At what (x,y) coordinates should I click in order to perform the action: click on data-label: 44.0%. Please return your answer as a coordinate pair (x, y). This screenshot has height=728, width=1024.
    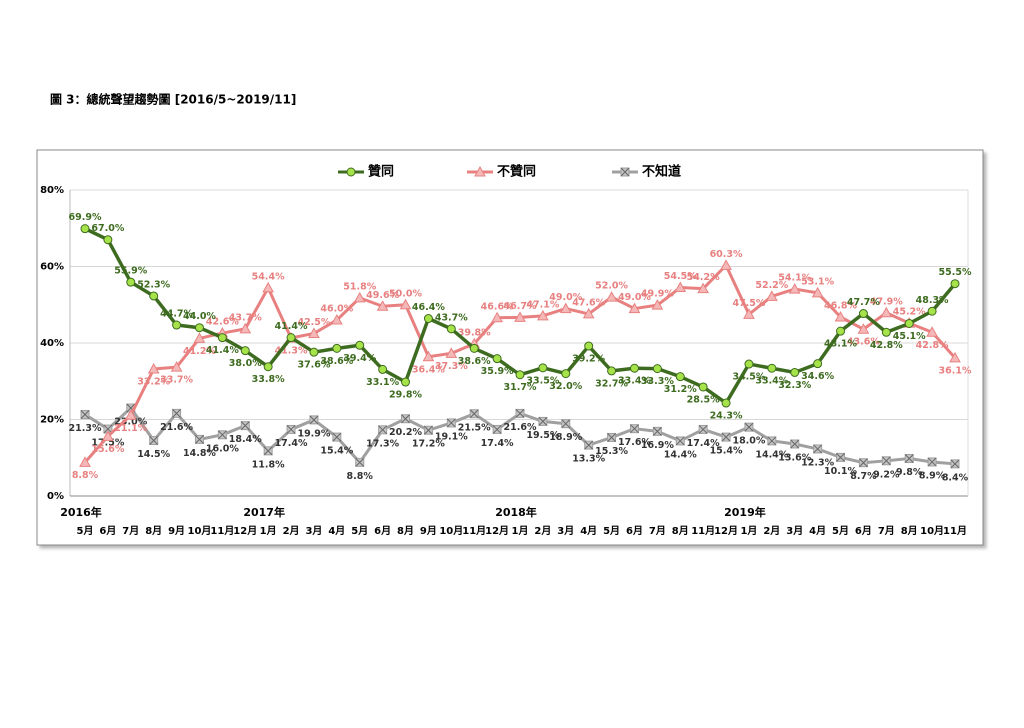
    Looking at the image, I should click on (199, 316).